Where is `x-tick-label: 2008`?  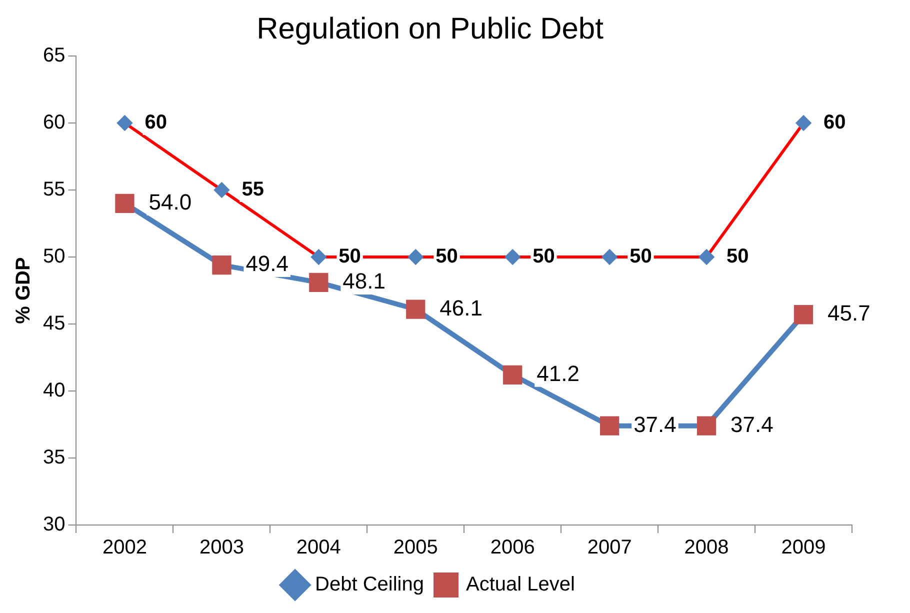
x-tick-label: 2008 is located at coordinates (706, 547).